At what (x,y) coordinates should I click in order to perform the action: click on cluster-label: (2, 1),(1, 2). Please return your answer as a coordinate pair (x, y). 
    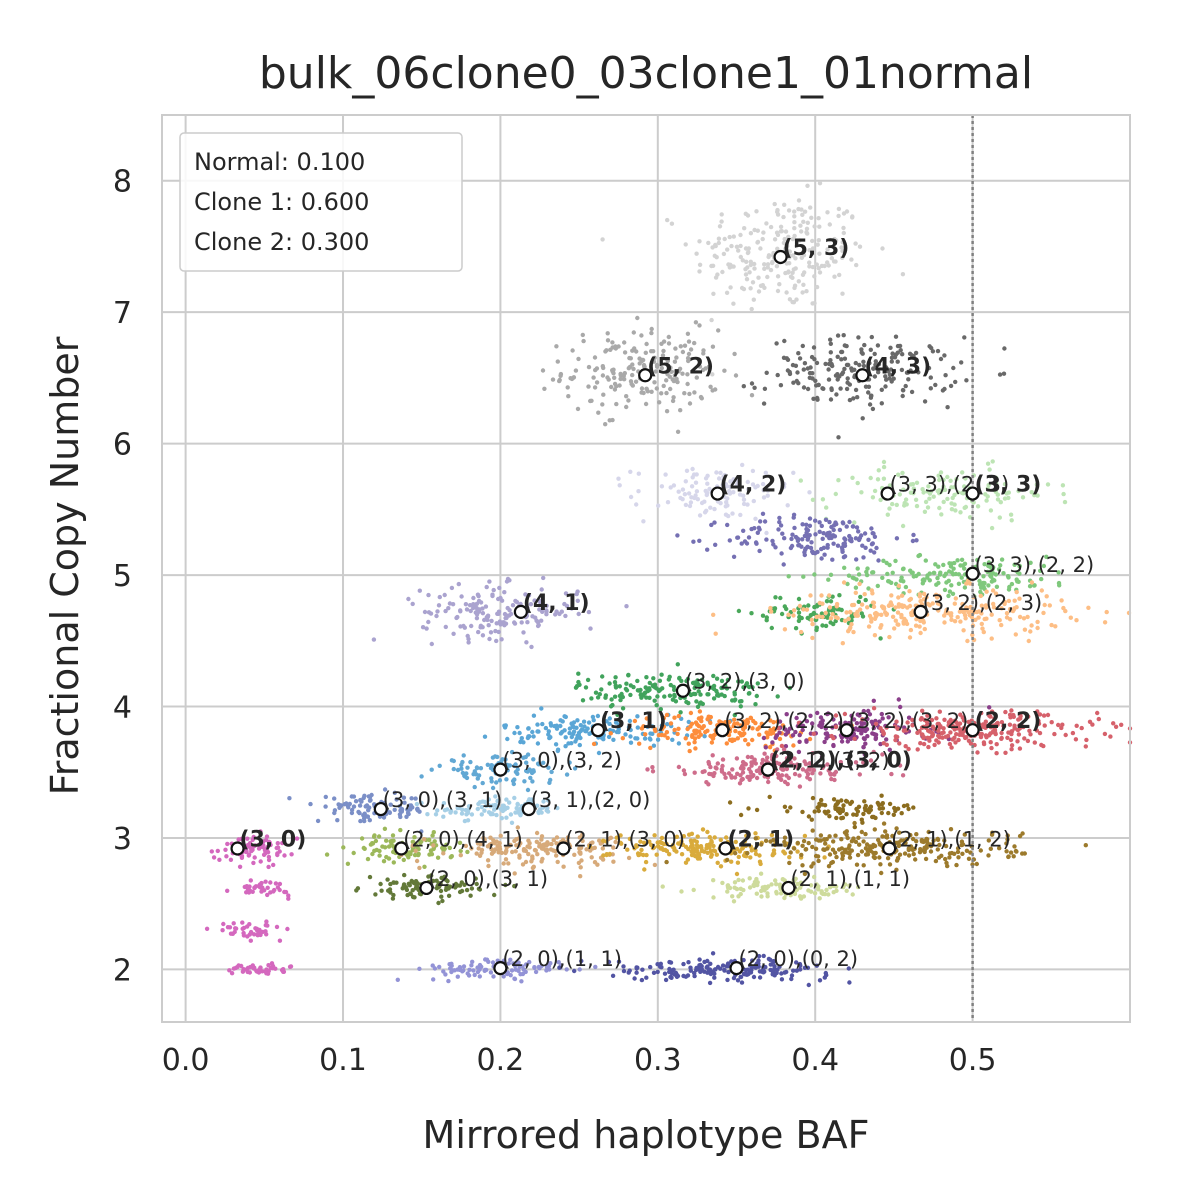
    Looking at the image, I should click on (951, 839).